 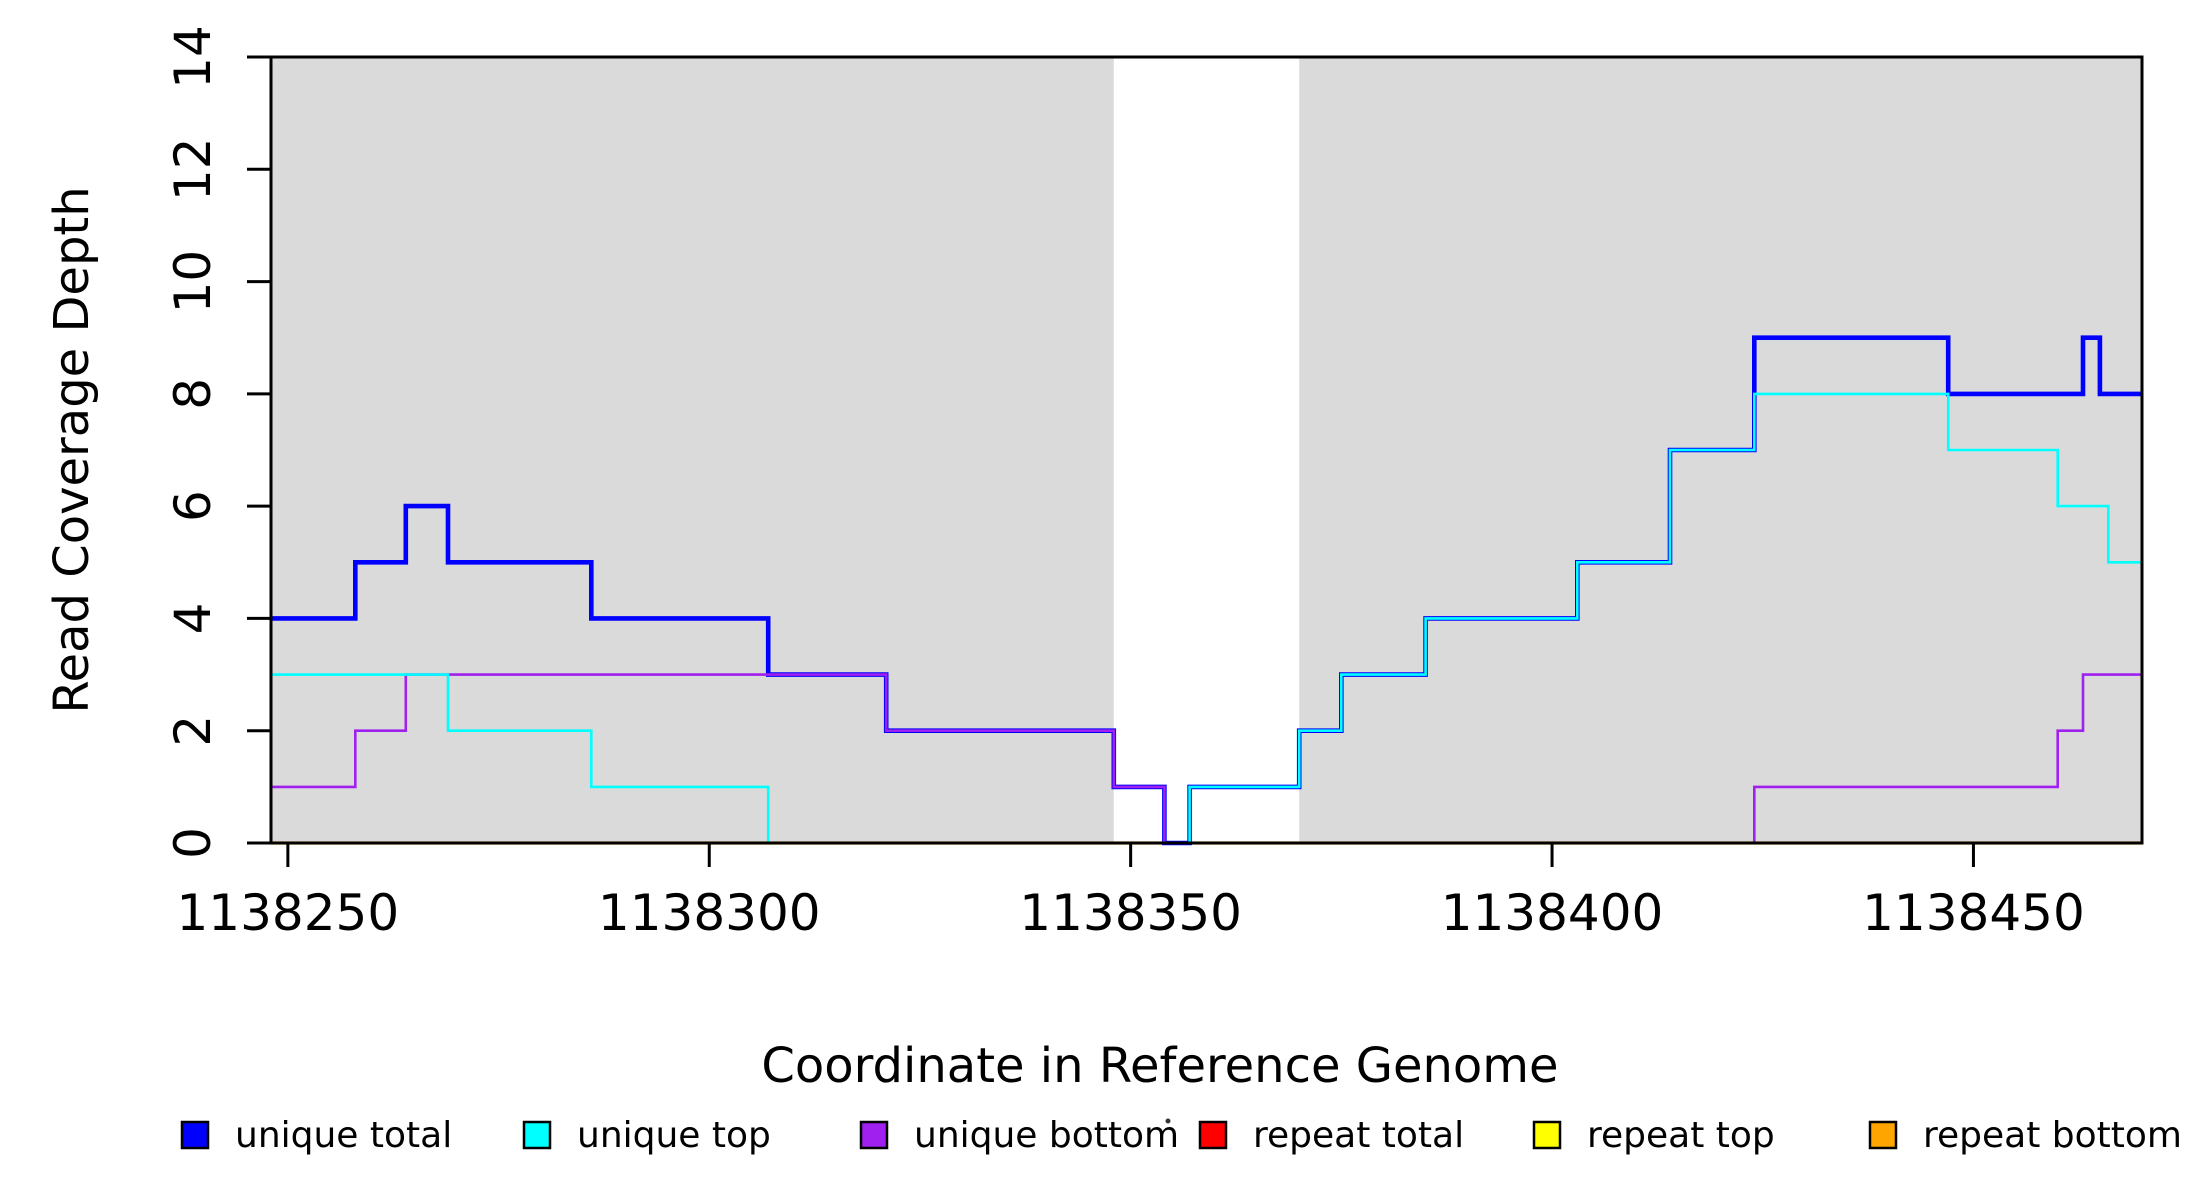 I want to click on y-tick-label: 0, so click(x=193, y=843).